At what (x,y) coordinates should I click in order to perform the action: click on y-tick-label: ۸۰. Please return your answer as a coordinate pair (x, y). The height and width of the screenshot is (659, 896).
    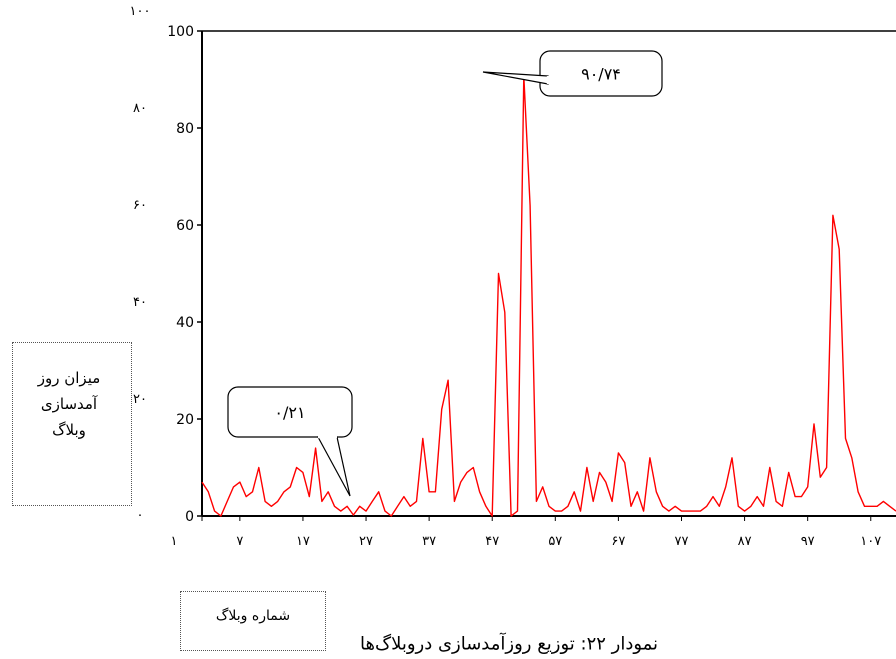
    Looking at the image, I should click on (140, 108).